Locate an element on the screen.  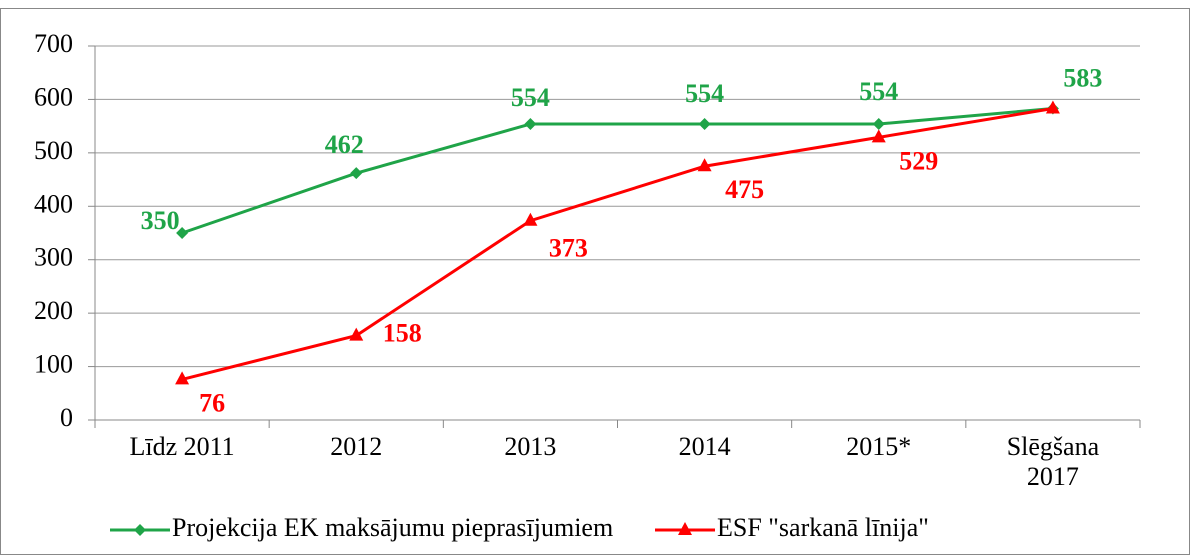
legend-label: Projekcija EK maksājumu pieprasījumiem is located at coordinates (392, 527).